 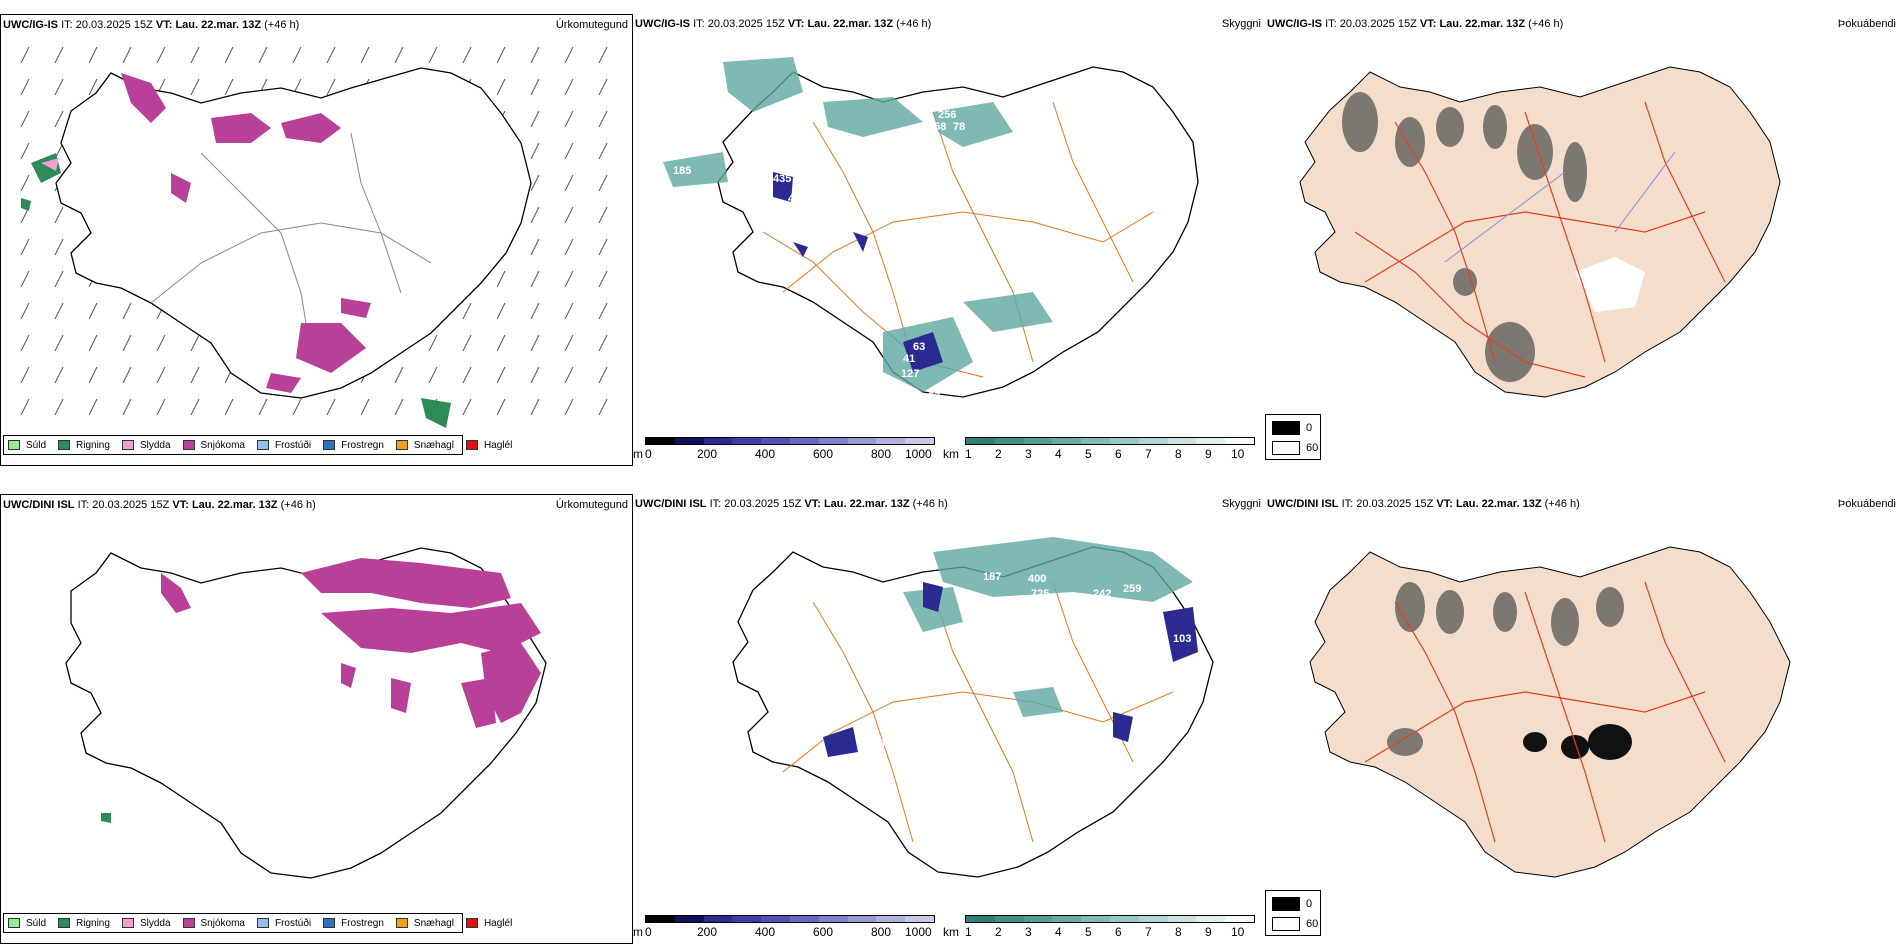 I want to click on panel-variable: Þokuábendi, so click(x=1866, y=24).